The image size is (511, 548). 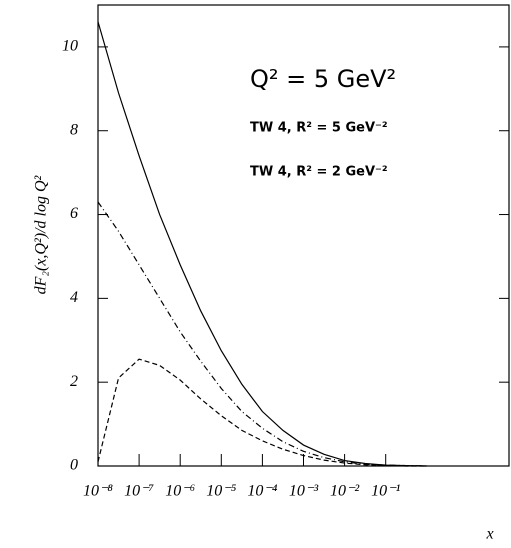 I want to click on series-line, so click(x=262, y=412).